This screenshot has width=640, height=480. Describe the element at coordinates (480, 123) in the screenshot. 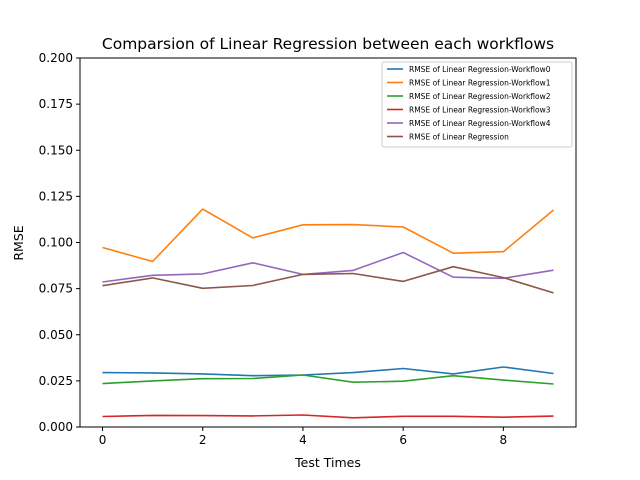

I see `legend-entry: RMSE of Linear Regression-Workflow4` at that location.